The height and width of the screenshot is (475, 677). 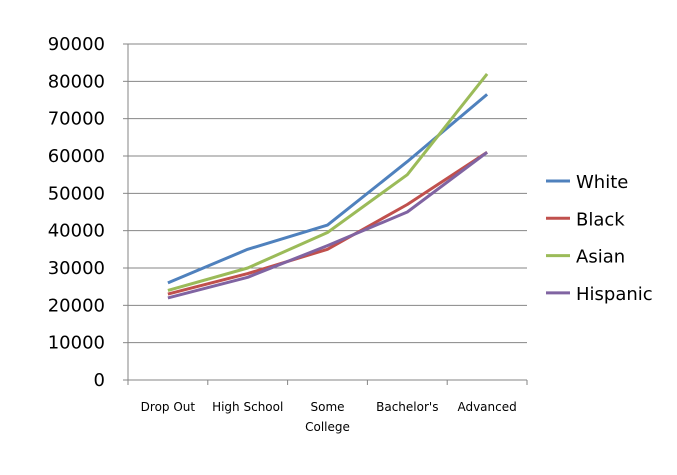 I want to click on y-tick-label: 30000, so click(x=76, y=268).